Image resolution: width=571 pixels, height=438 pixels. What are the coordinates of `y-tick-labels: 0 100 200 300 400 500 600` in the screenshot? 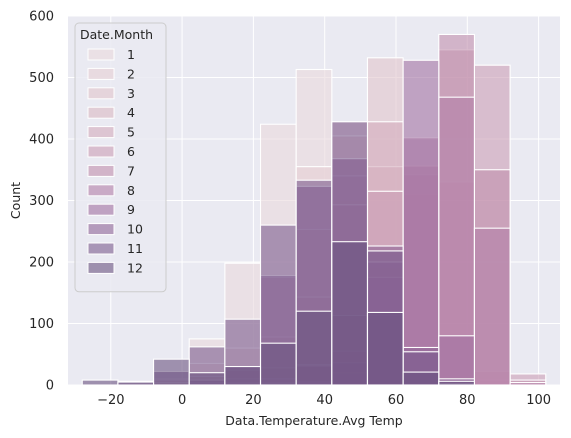 It's located at (41, 202).